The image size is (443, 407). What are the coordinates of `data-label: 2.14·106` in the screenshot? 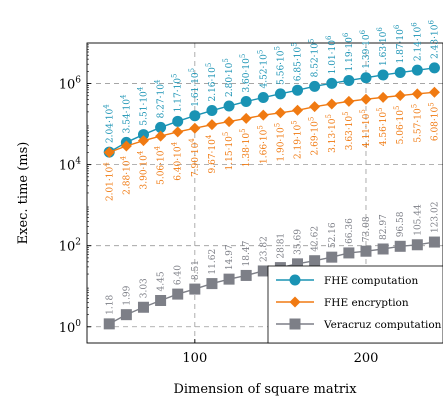 It's located at (416, 41).